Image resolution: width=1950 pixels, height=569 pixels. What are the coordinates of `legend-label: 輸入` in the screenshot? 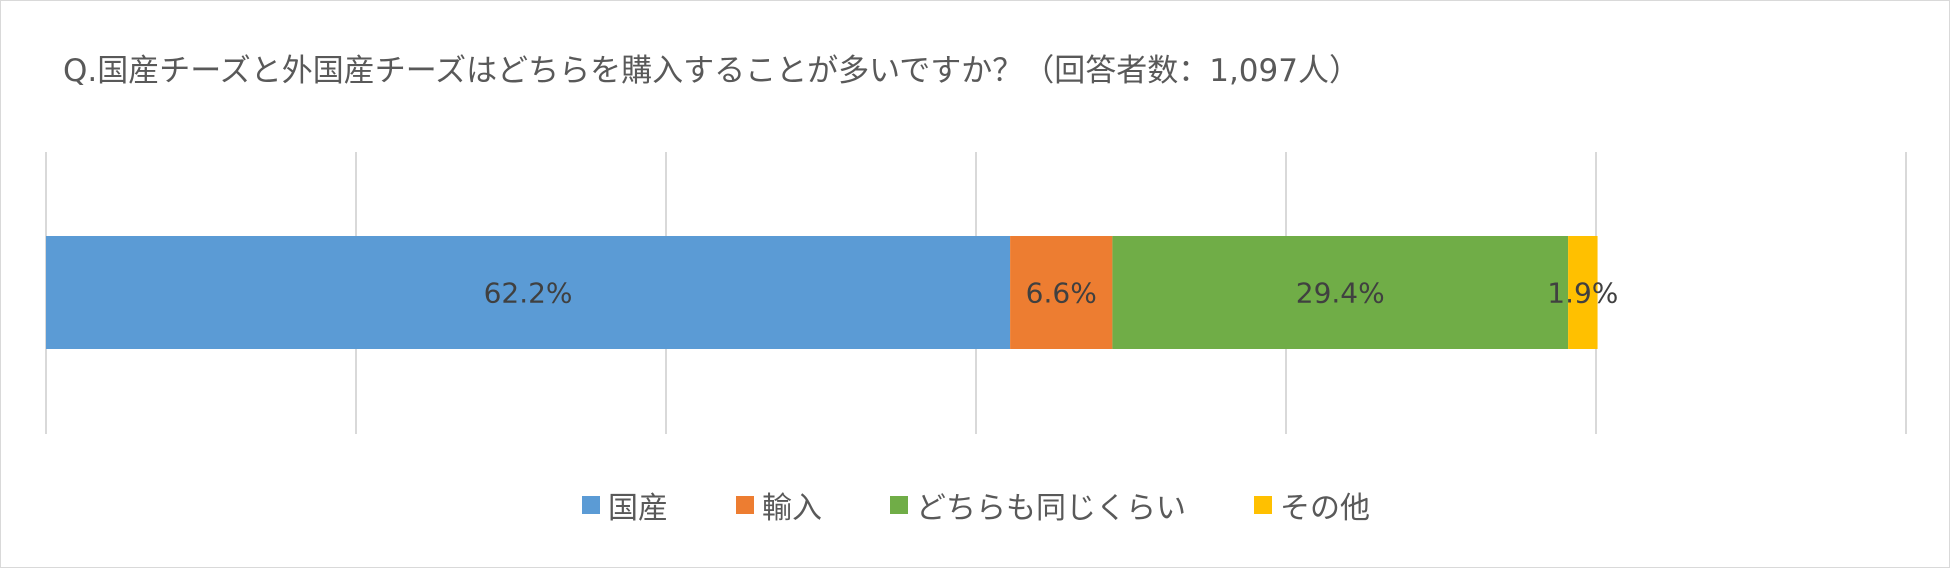 It's located at (792, 508).